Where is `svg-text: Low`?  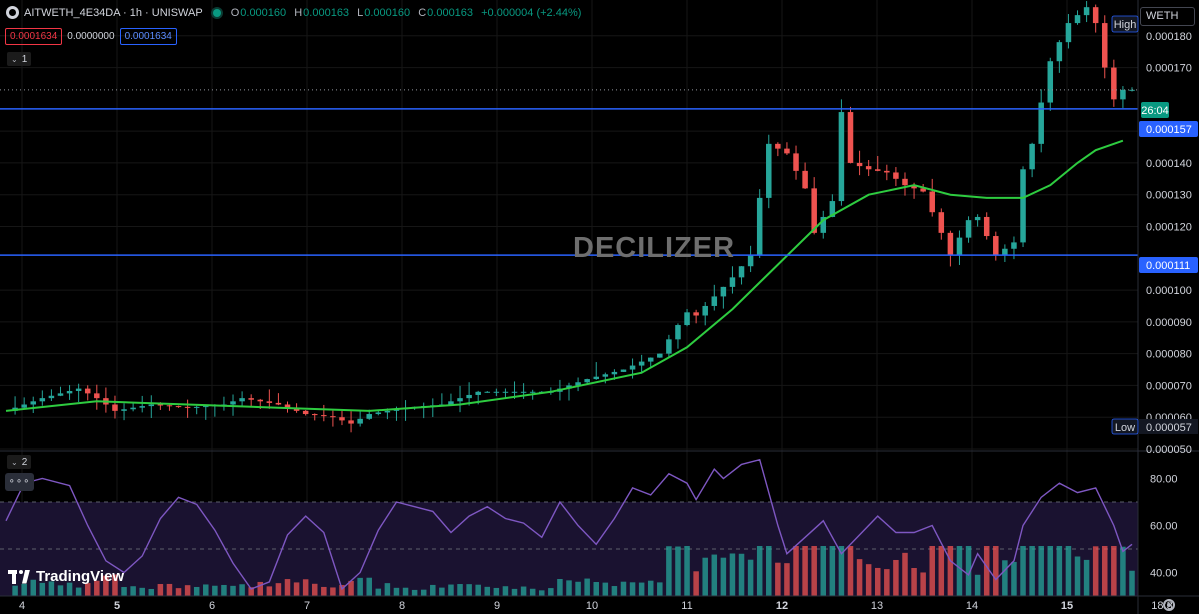 svg-text: Low is located at coordinates (1125, 428).